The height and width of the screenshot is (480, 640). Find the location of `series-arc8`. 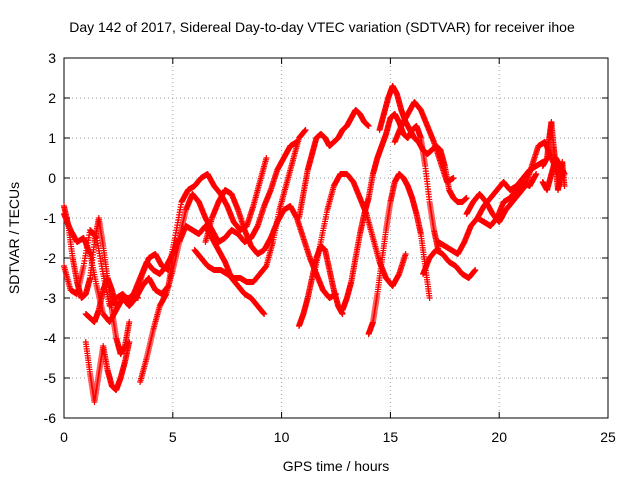

series-arc8 is located at coordinates (250, 206).